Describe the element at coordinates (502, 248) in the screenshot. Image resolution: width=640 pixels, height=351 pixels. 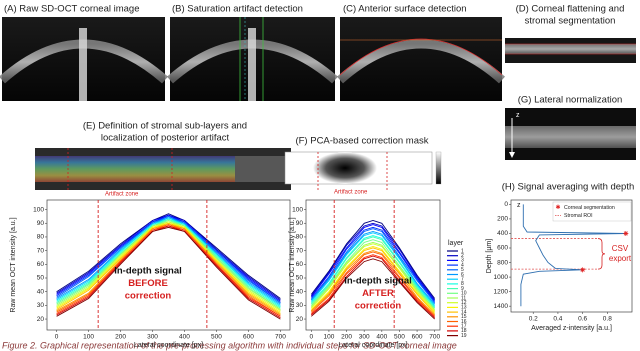
I see `y-tick-label: 600` at that location.